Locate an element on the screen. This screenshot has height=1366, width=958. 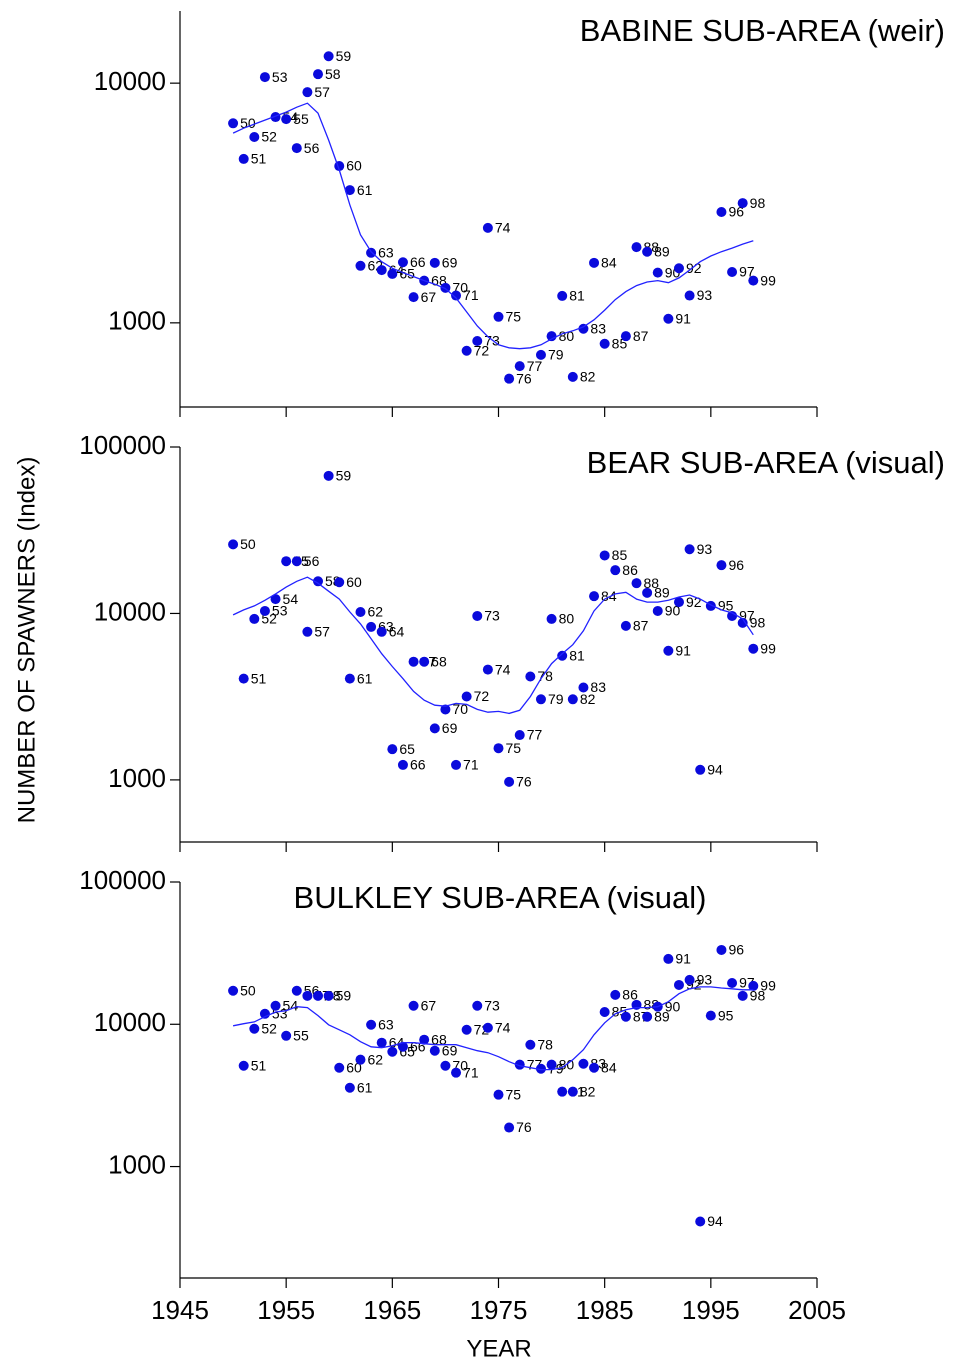
point-label: 69 is located at coordinates (450, 1050).